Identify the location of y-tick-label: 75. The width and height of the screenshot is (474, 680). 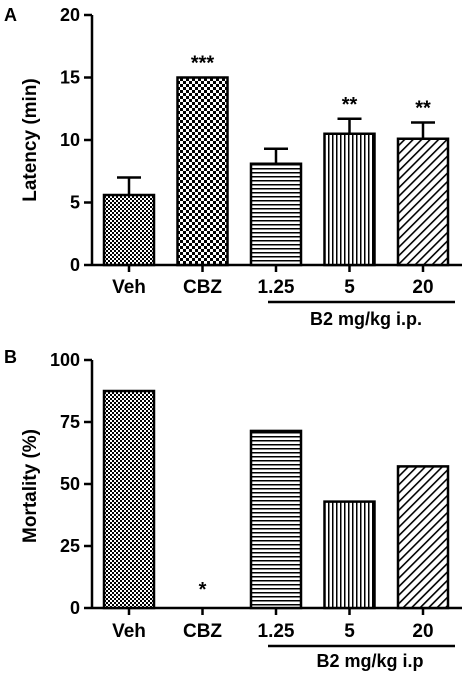
(70, 422).